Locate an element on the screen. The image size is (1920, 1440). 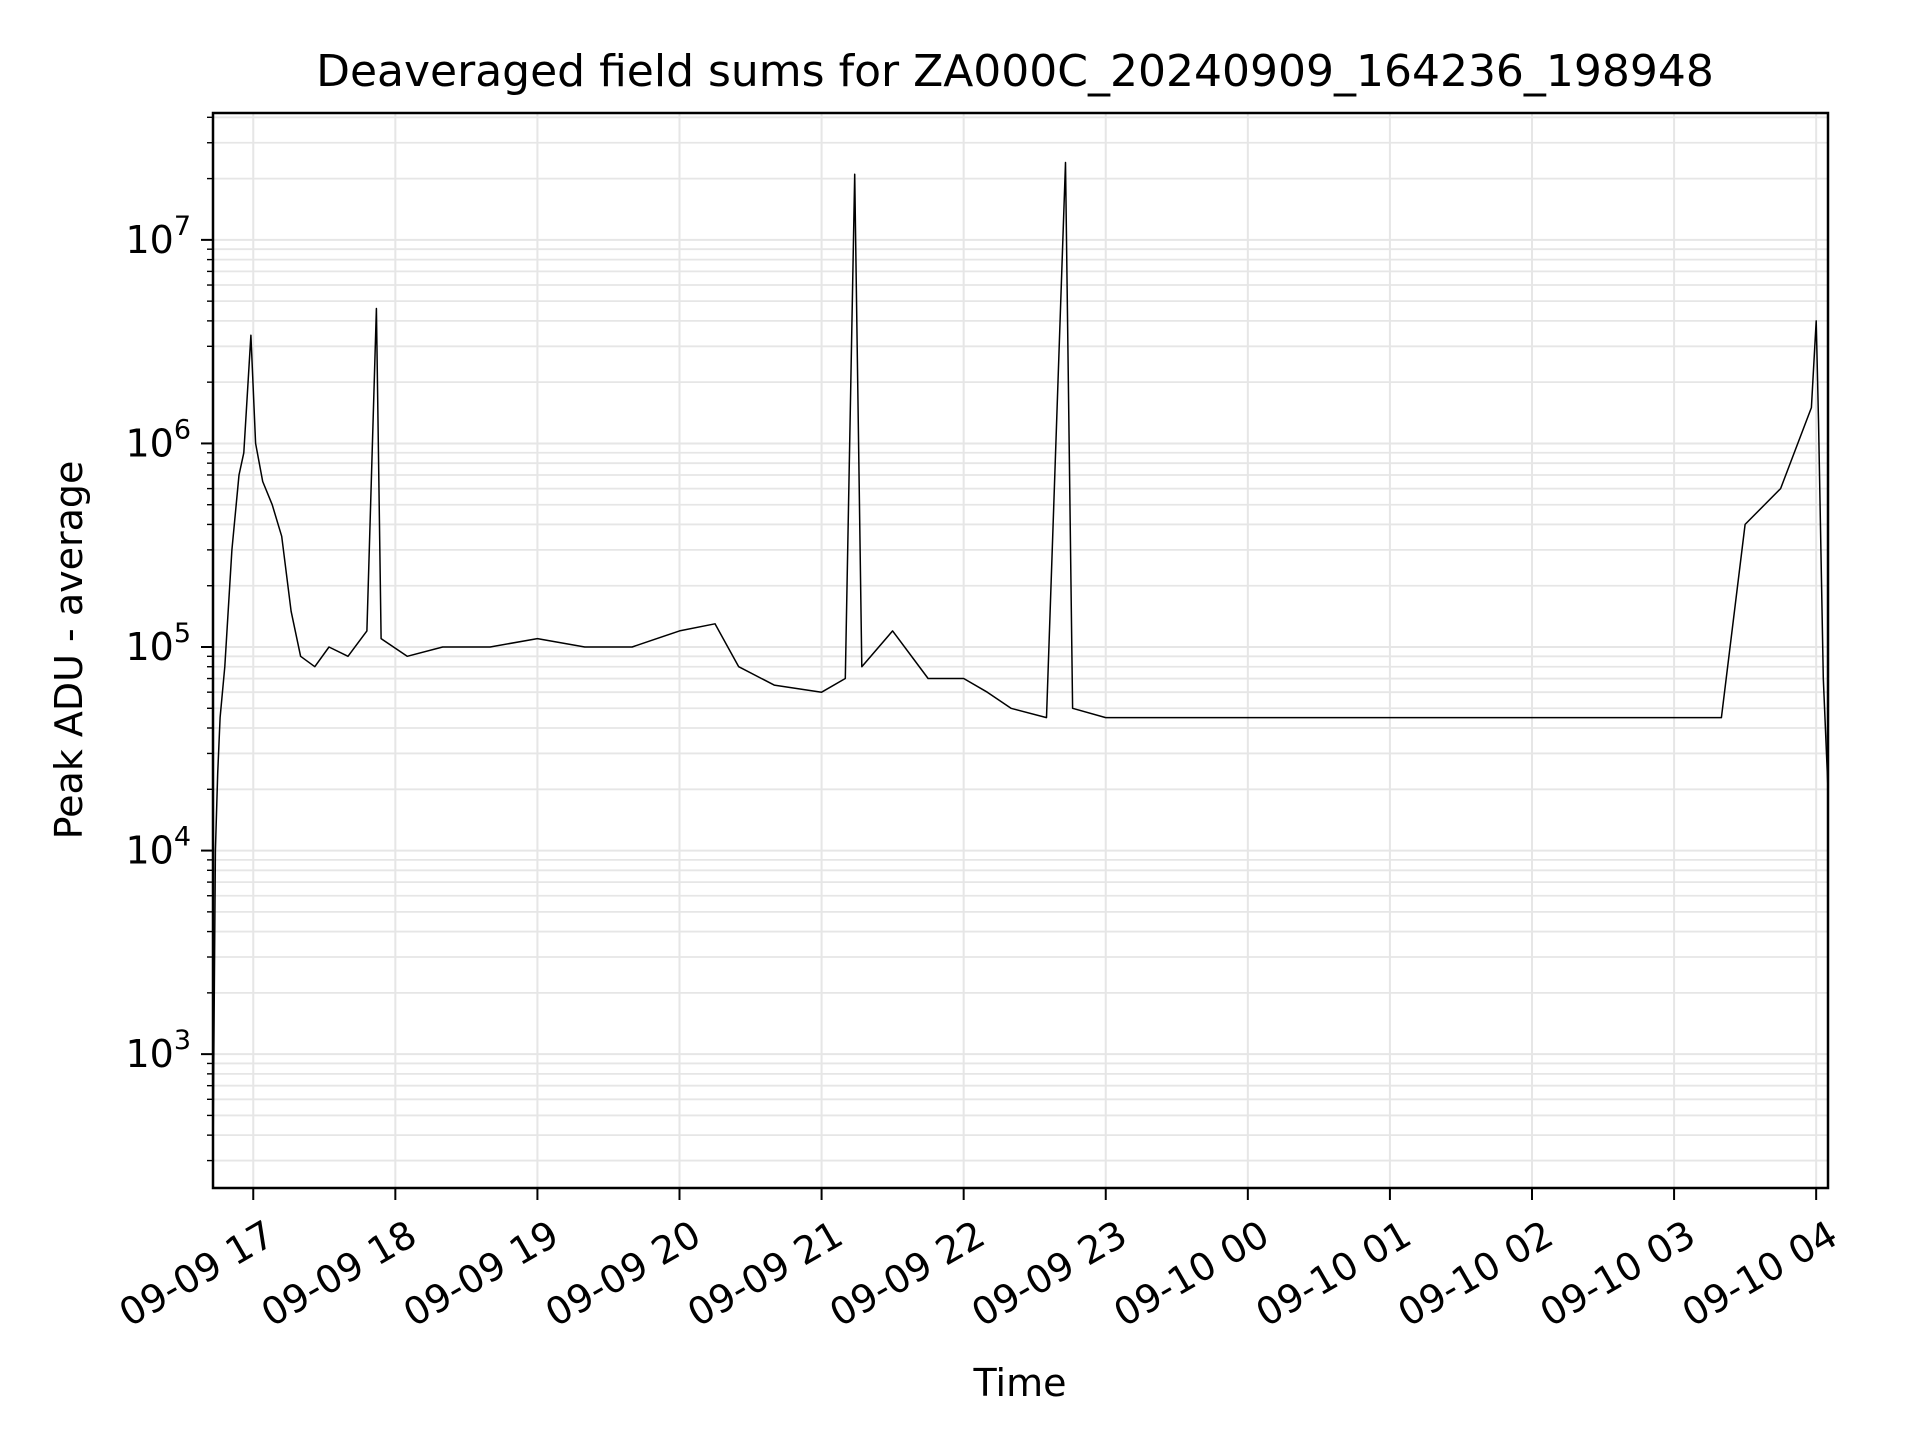
y-axis-label: Peak ADU - average is located at coordinates (69, 650).